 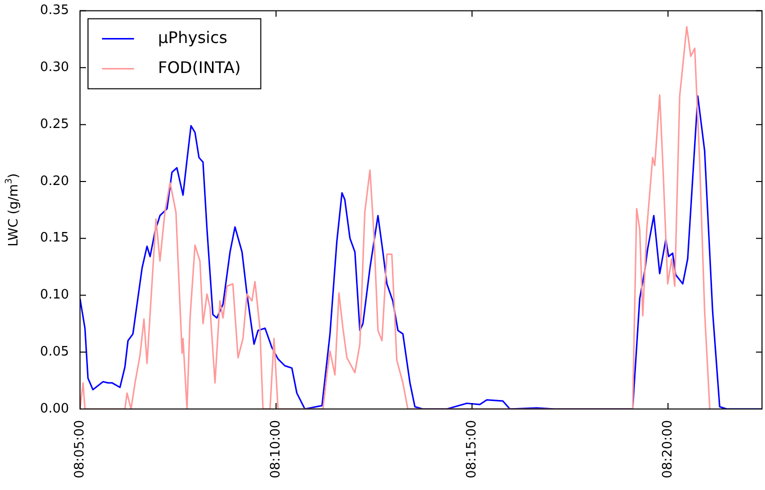 What do you see at coordinates (668, 449) in the screenshot?
I see `x-tick-label: 08:20:00` at bounding box center [668, 449].